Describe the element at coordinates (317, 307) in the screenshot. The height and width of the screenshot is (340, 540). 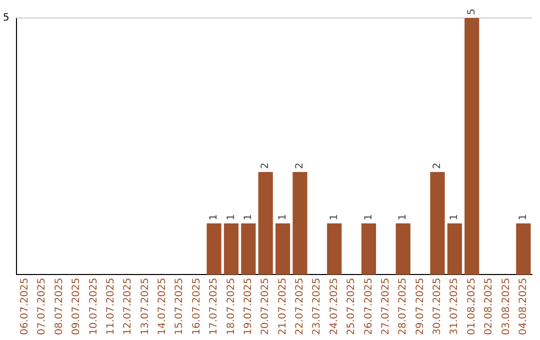
I see `x-tick-label: 23.07.2025` at that location.